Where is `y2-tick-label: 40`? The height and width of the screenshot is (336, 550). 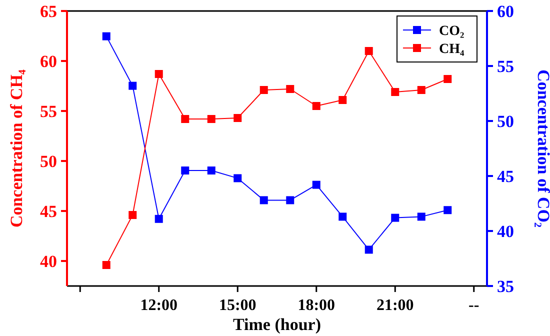
y2-tick-label: 40 is located at coordinates (505, 231).